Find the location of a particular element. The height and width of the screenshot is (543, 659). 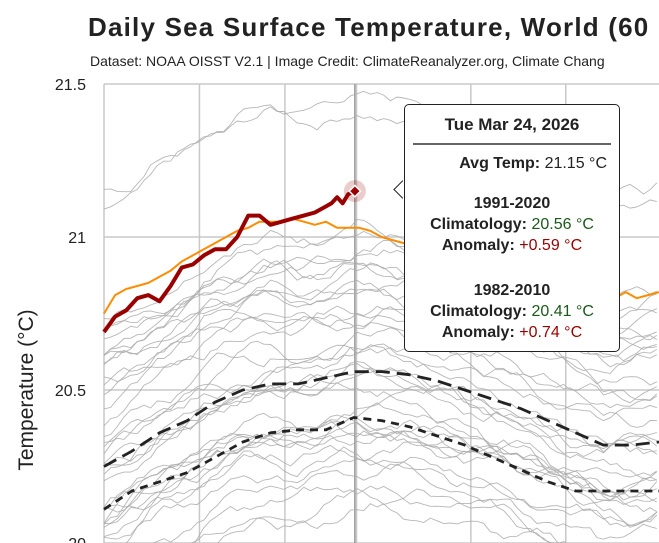

y-axis-ticks: 21.5 21 20.5 20 is located at coordinates (70, 310).